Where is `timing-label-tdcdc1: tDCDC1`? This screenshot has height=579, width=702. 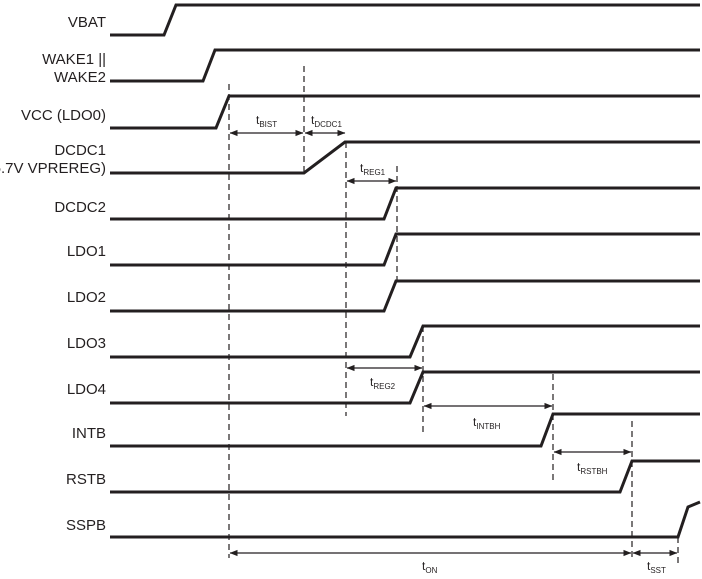
timing-label-tdcdc1: tDCDC1 is located at coordinates (326, 121).